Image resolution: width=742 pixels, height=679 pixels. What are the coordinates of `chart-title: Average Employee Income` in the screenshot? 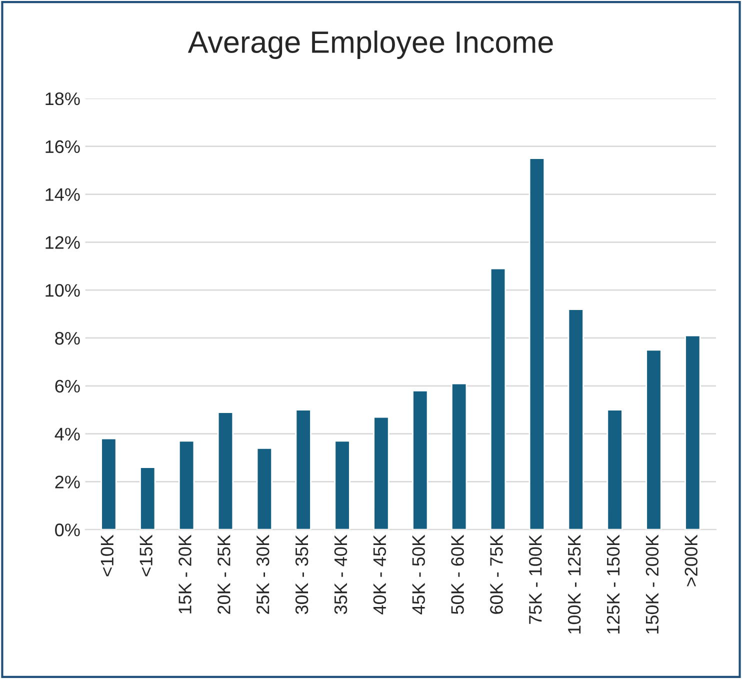 It's located at (370, 45).